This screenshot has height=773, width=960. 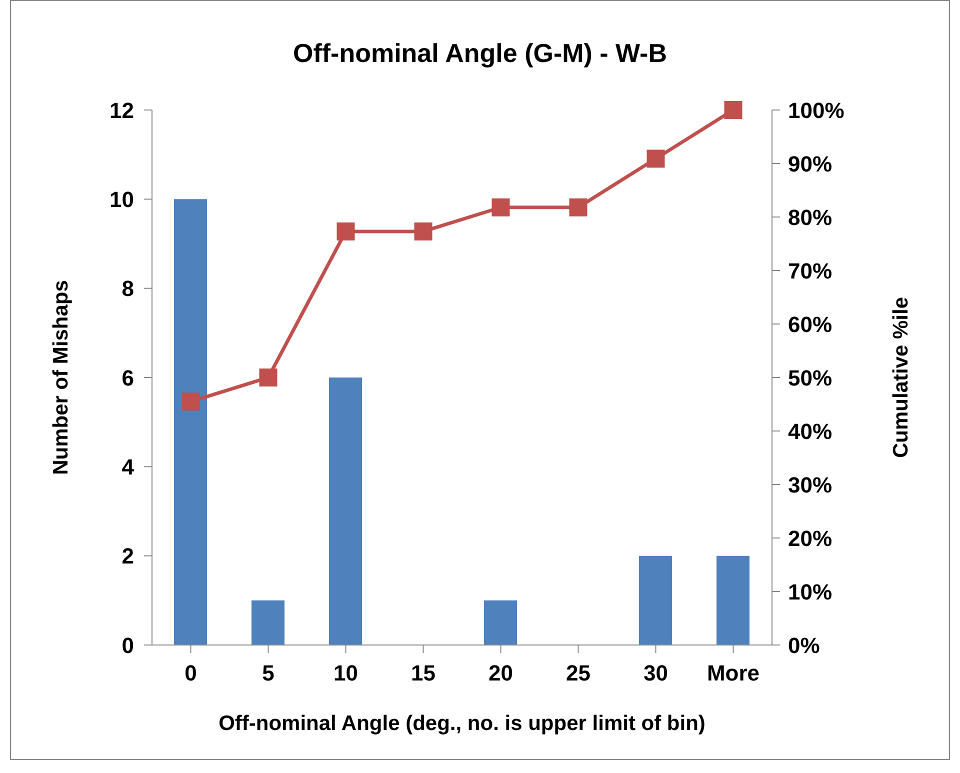 I want to click on y-tick-label: 12, so click(x=122, y=110).